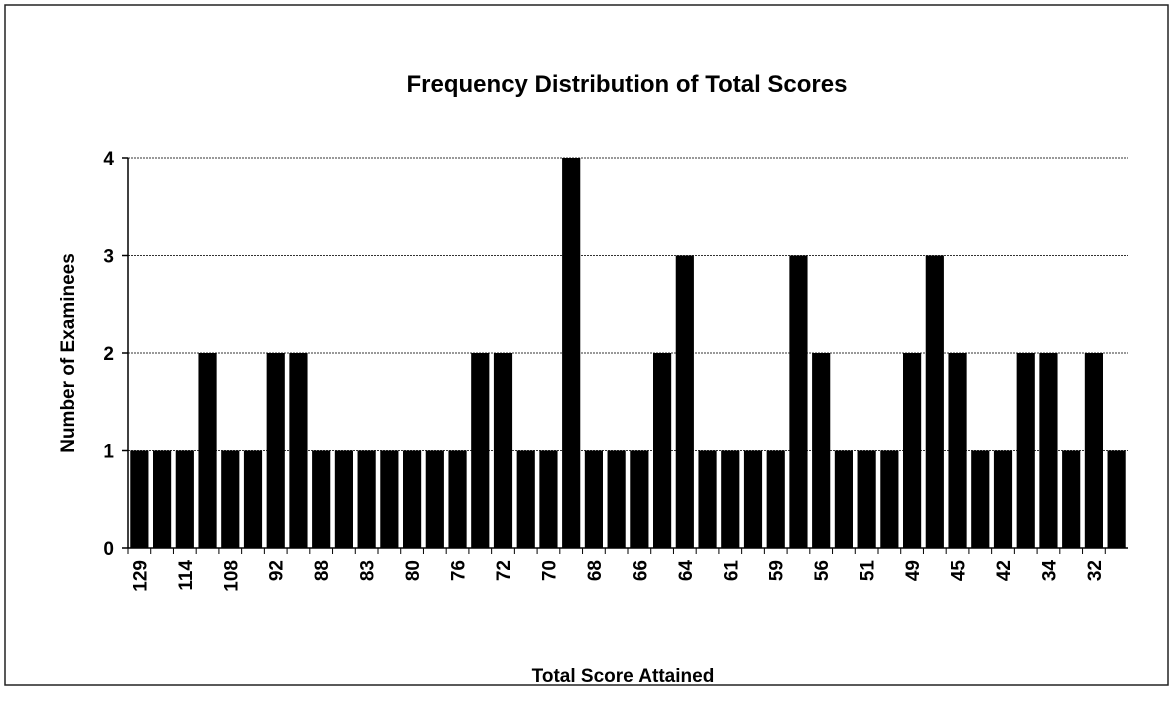 This screenshot has height=701, width=1175. What do you see at coordinates (686, 571) in the screenshot?
I see `x-tick-label: 64` at bounding box center [686, 571].